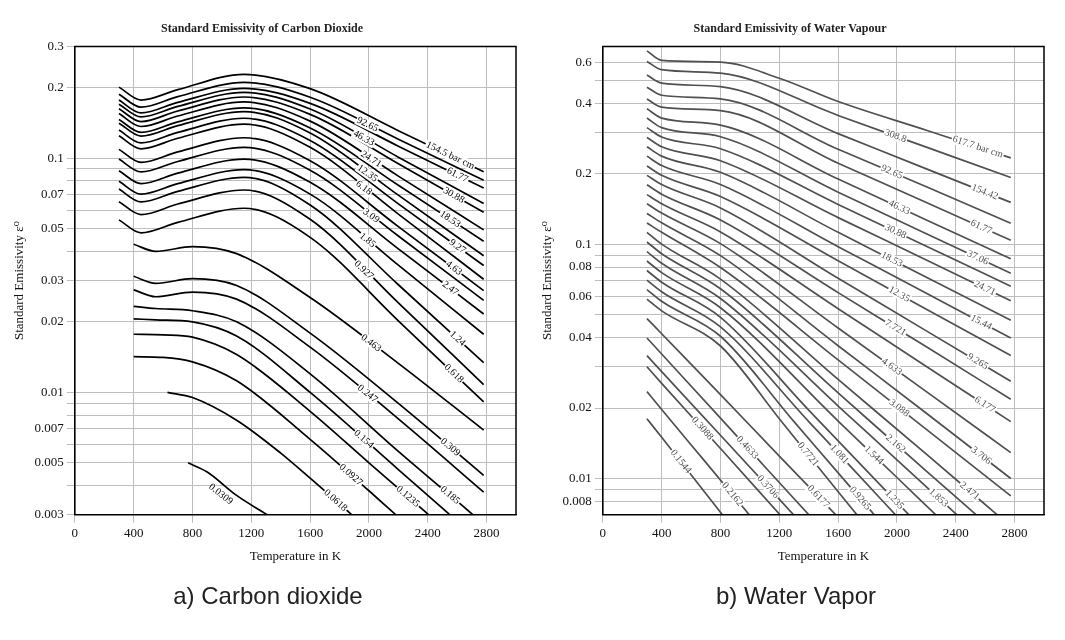  Describe the element at coordinates (53, 193) in the screenshot. I see `y-tick-label: 0.07` at that location.